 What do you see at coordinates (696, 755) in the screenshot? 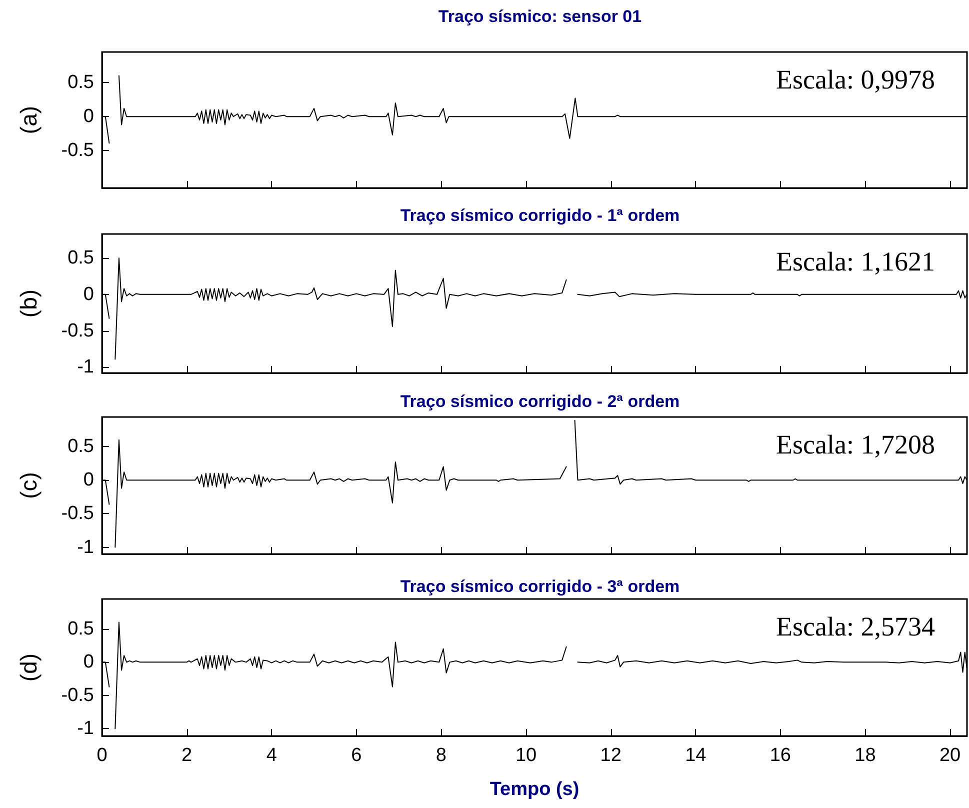
I see `x-tick-label: 14` at bounding box center [696, 755].